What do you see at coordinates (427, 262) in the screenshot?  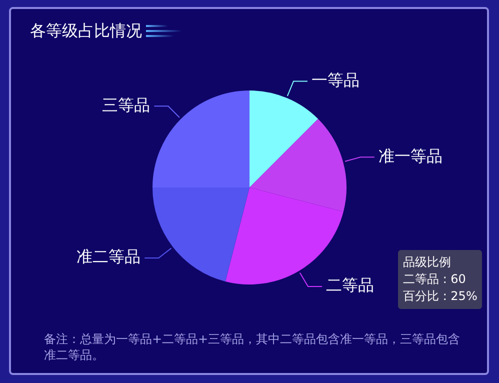 I see `text: 品级比例` at bounding box center [427, 262].